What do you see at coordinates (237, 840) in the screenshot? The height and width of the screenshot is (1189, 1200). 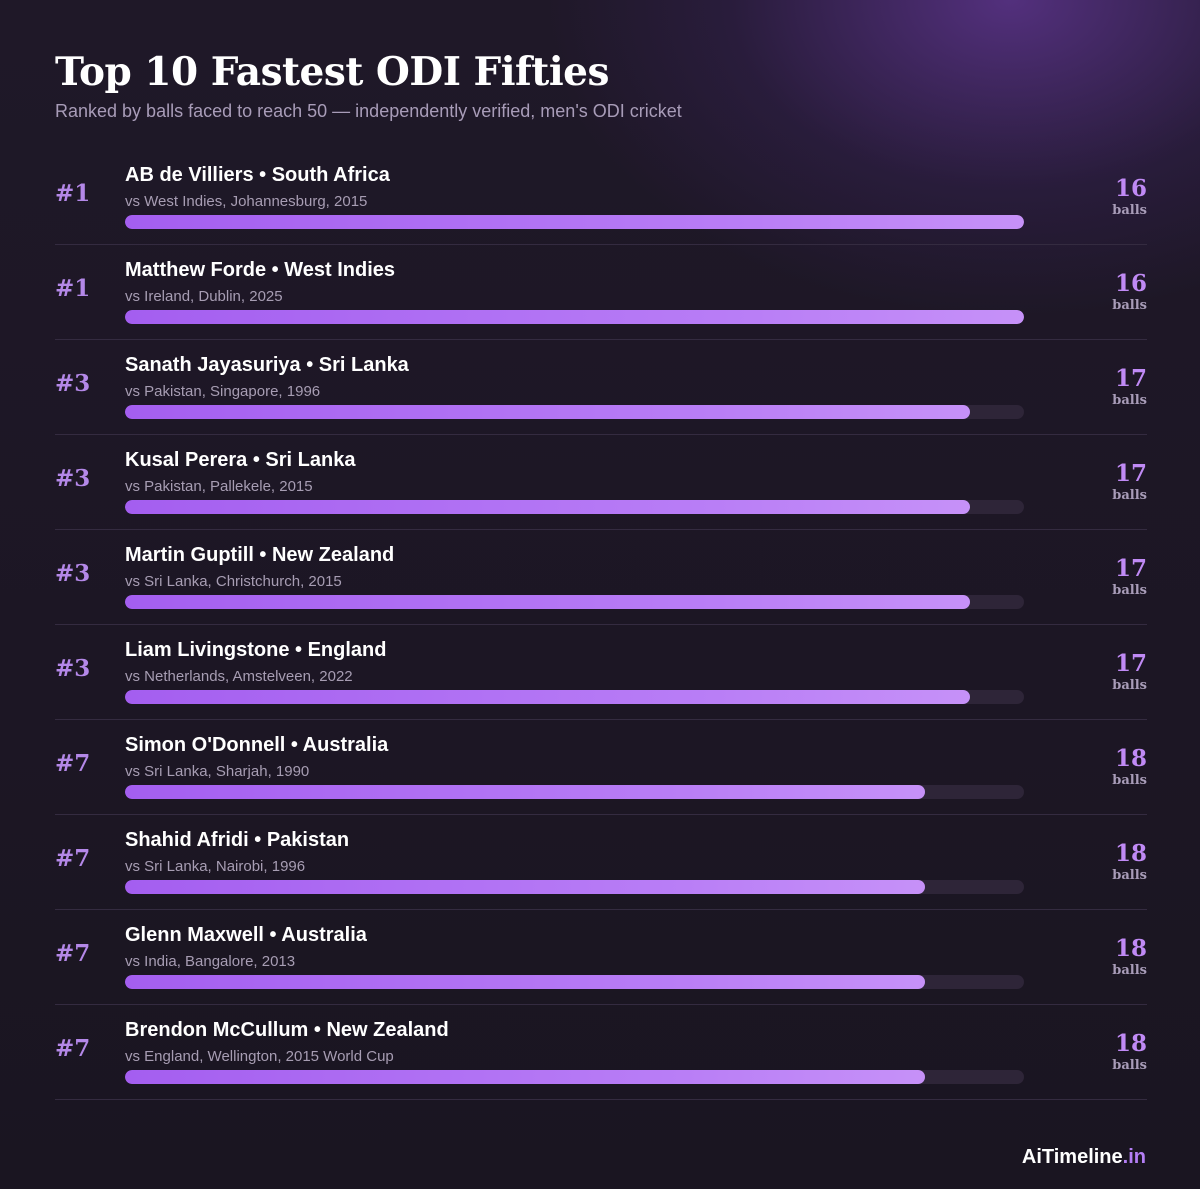 I see `player-name: Shahid Afridi • Pakistan` at bounding box center [237, 840].